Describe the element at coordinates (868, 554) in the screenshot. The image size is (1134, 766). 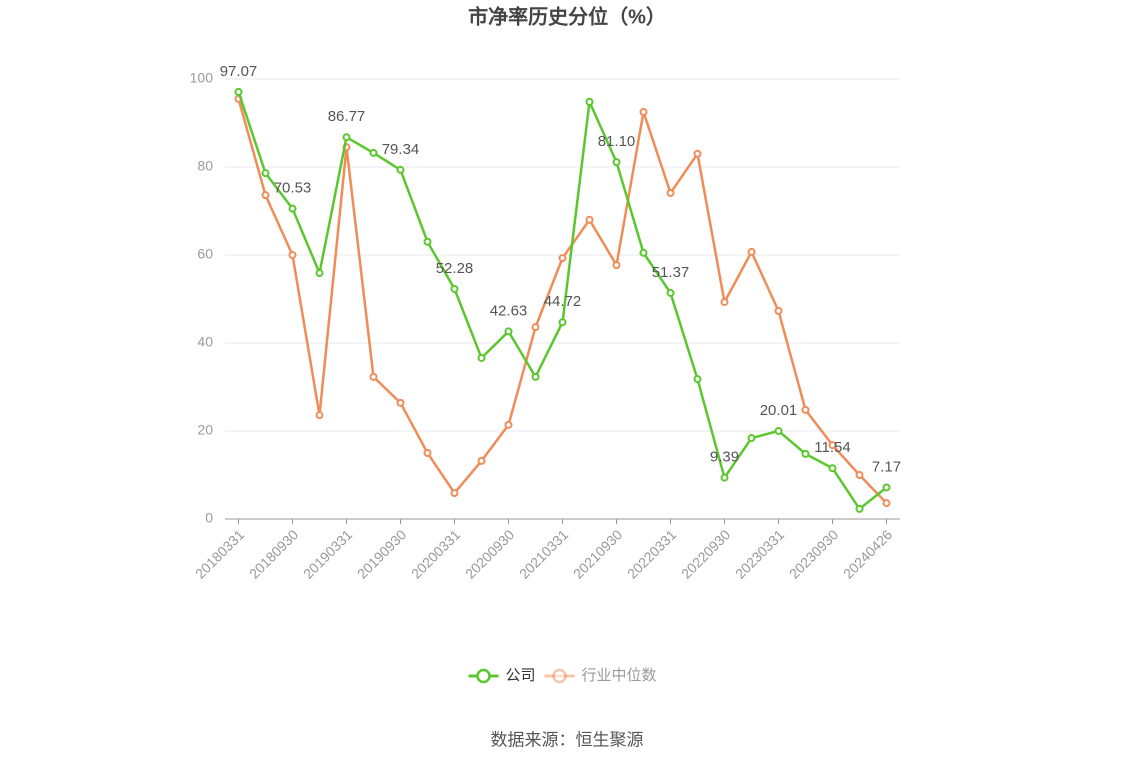
I see `x-tick-label: 20240426` at that location.